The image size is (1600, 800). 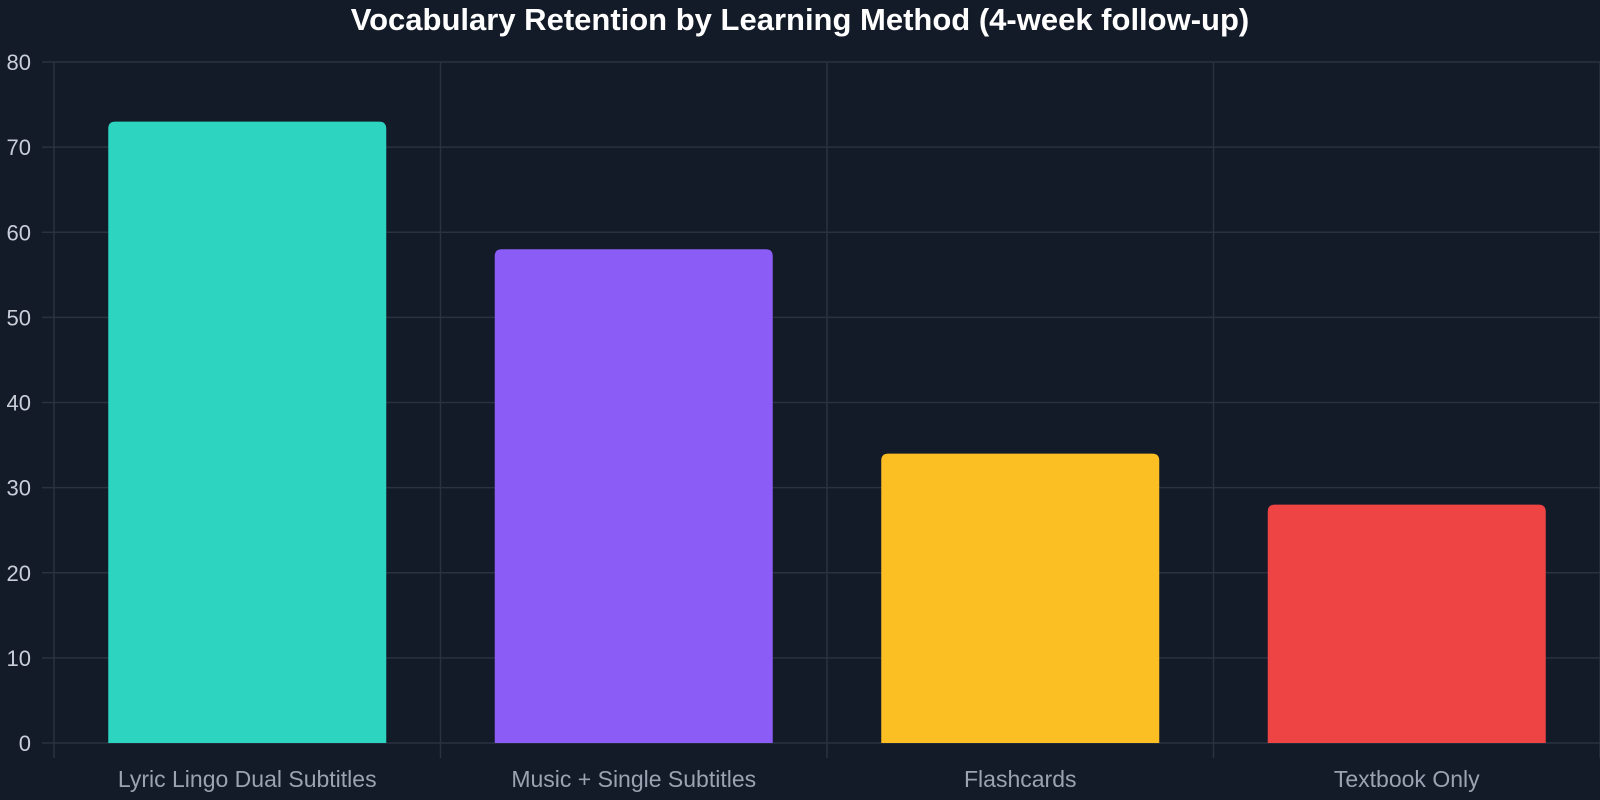 I want to click on y-tick-label: 40, so click(x=19, y=403).